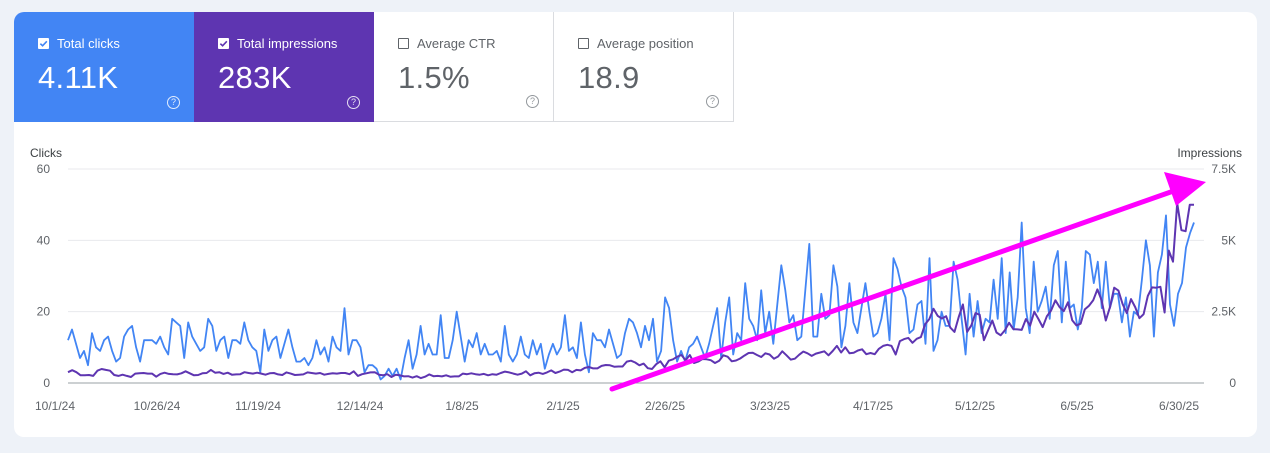  I want to click on average-position-label-row: Average position, so click(636, 43).